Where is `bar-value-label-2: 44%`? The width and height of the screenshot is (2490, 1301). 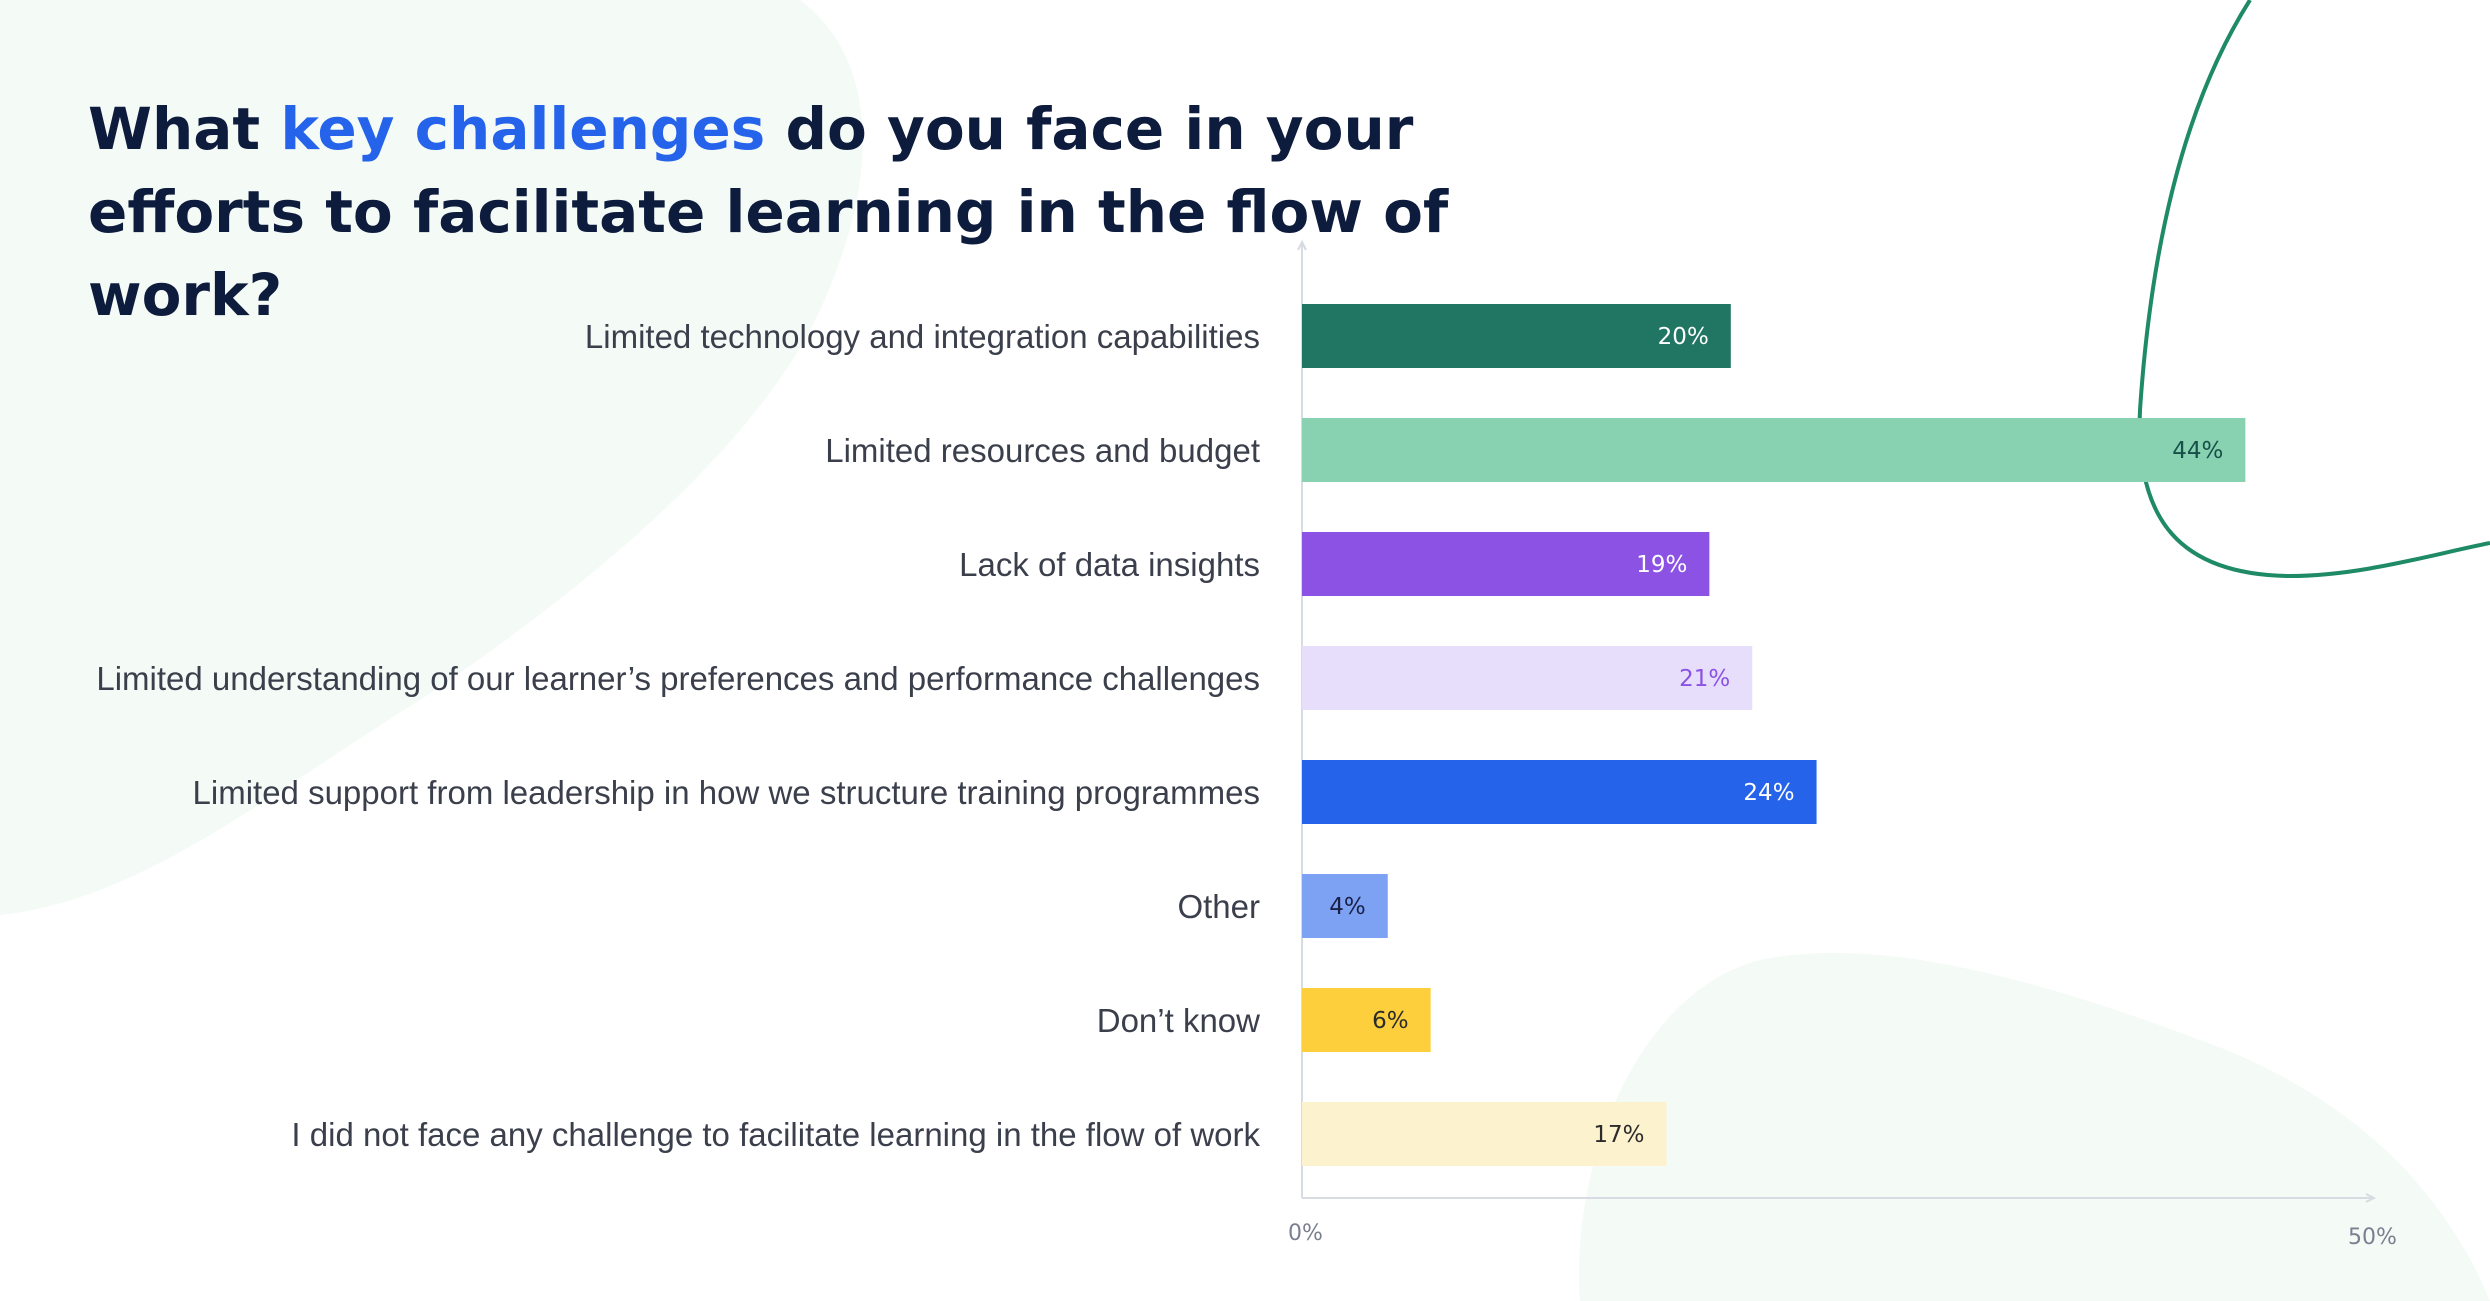
bar-value-label-2: 44% is located at coordinates (2197, 451).